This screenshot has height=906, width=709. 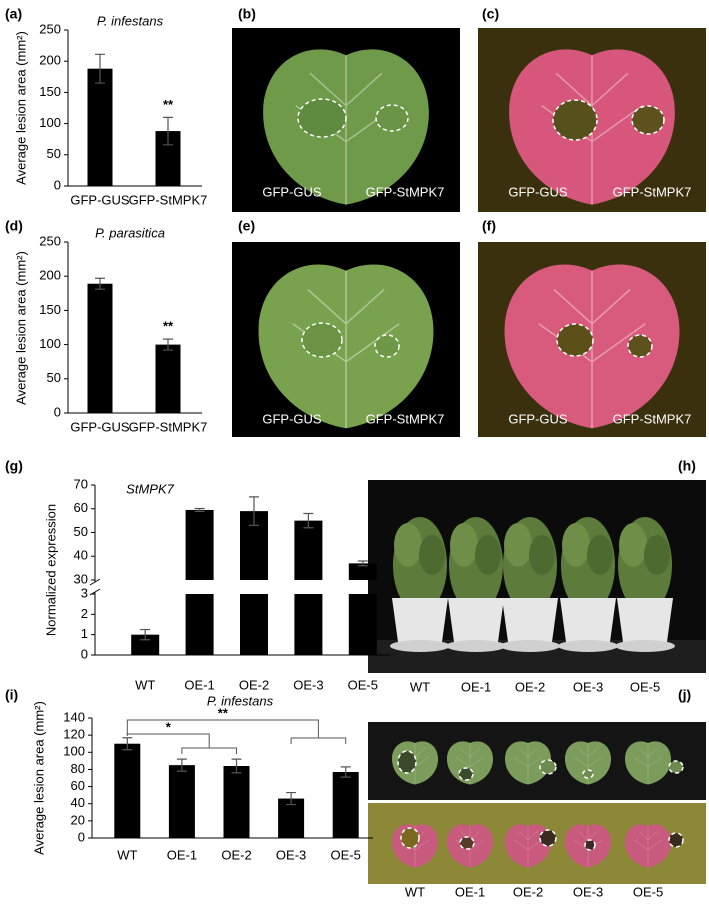 What do you see at coordinates (13, 14) in the screenshot?
I see `panel-label: (a)` at bounding box center [13, 14].